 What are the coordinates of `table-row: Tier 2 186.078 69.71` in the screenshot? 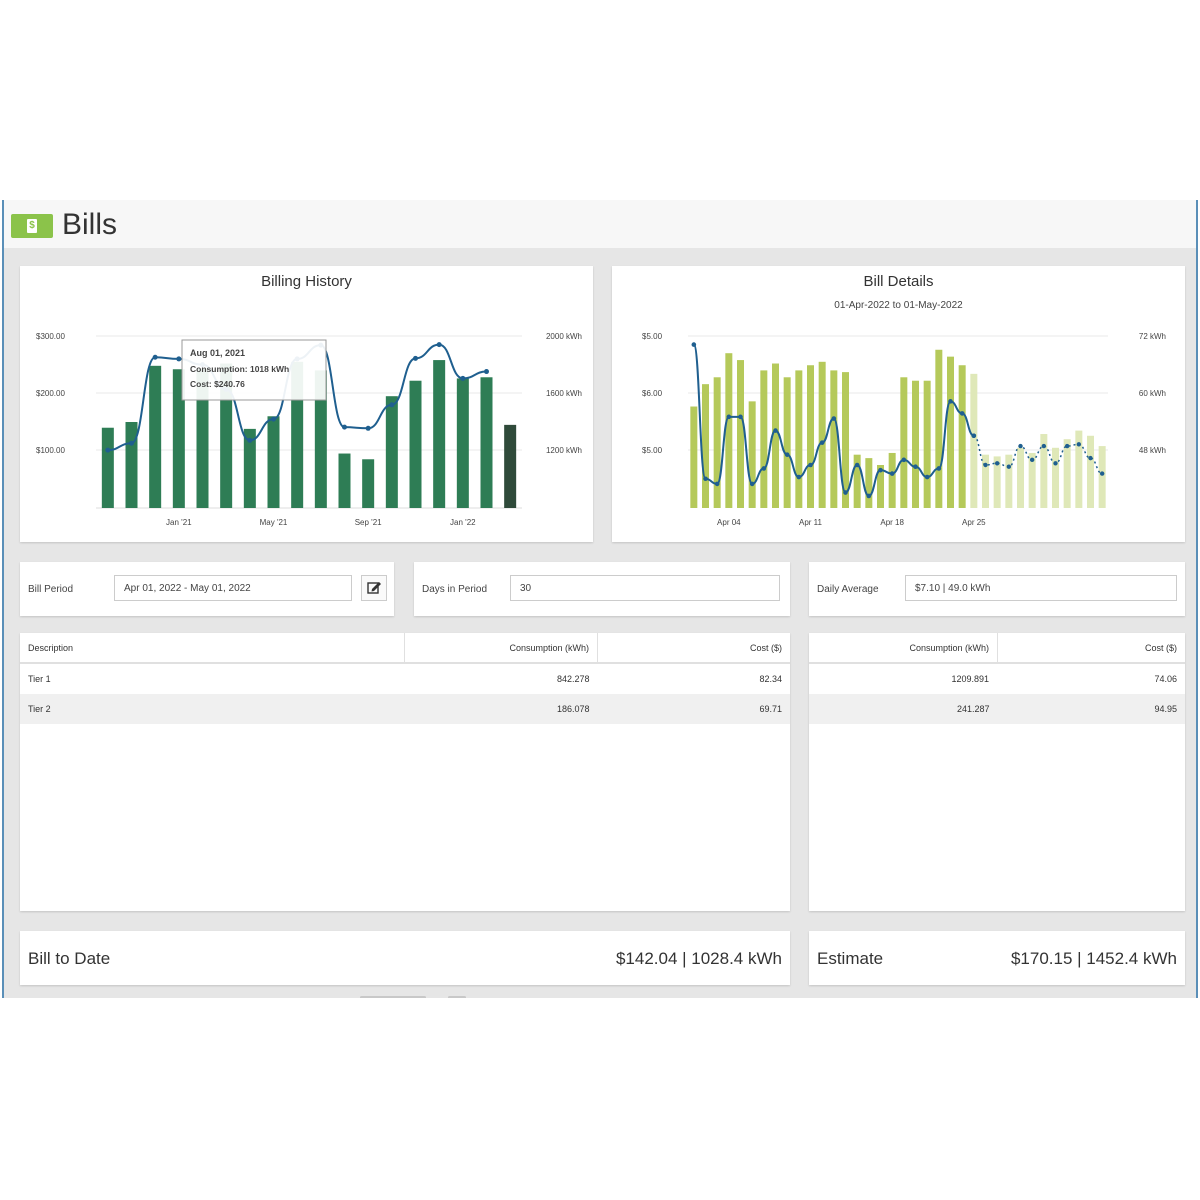 It's located at (405, 709).